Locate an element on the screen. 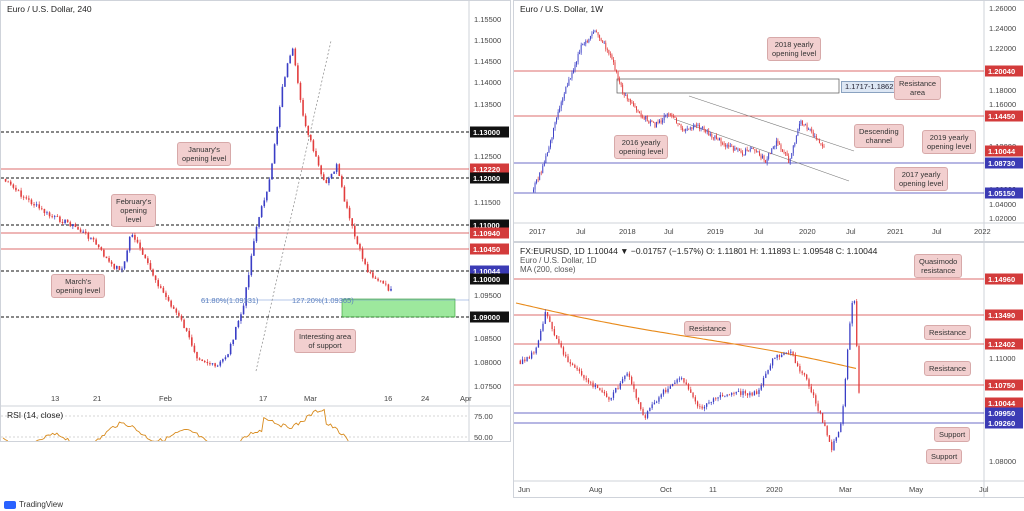  price-tag-label: 1.10000 is located at coordinates (486, 279).